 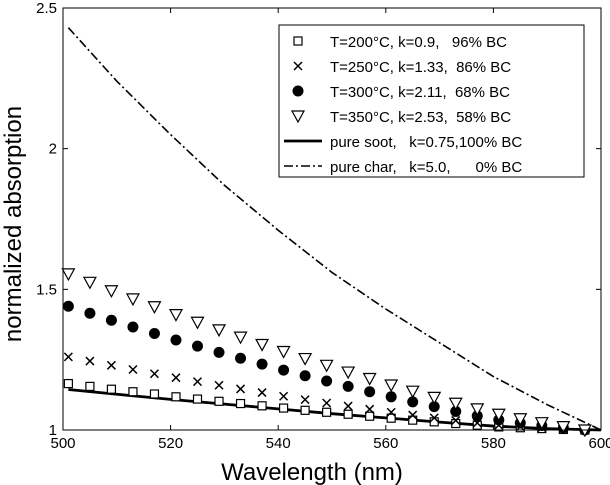 What do you see at coordinates (53, 430) in the screenshot?
I see `y-tick-label: 1` at bounding box center [53, 430].